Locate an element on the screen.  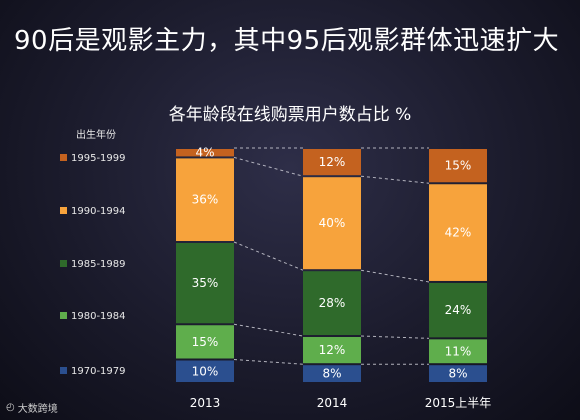
data-label: 11% is located at coordinates (458, 351).